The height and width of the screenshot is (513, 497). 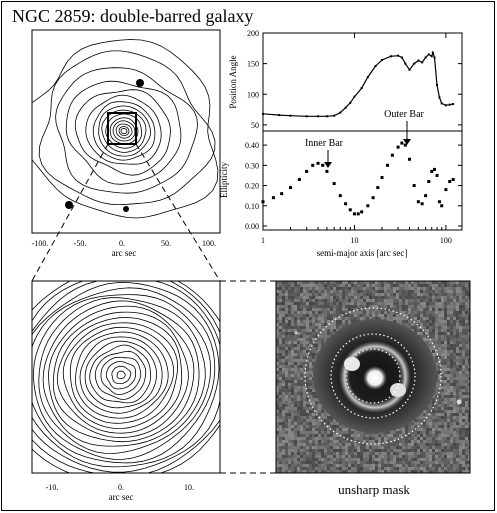 I want to click on pa-ytick-label: 100, so click(x=253, y=94).